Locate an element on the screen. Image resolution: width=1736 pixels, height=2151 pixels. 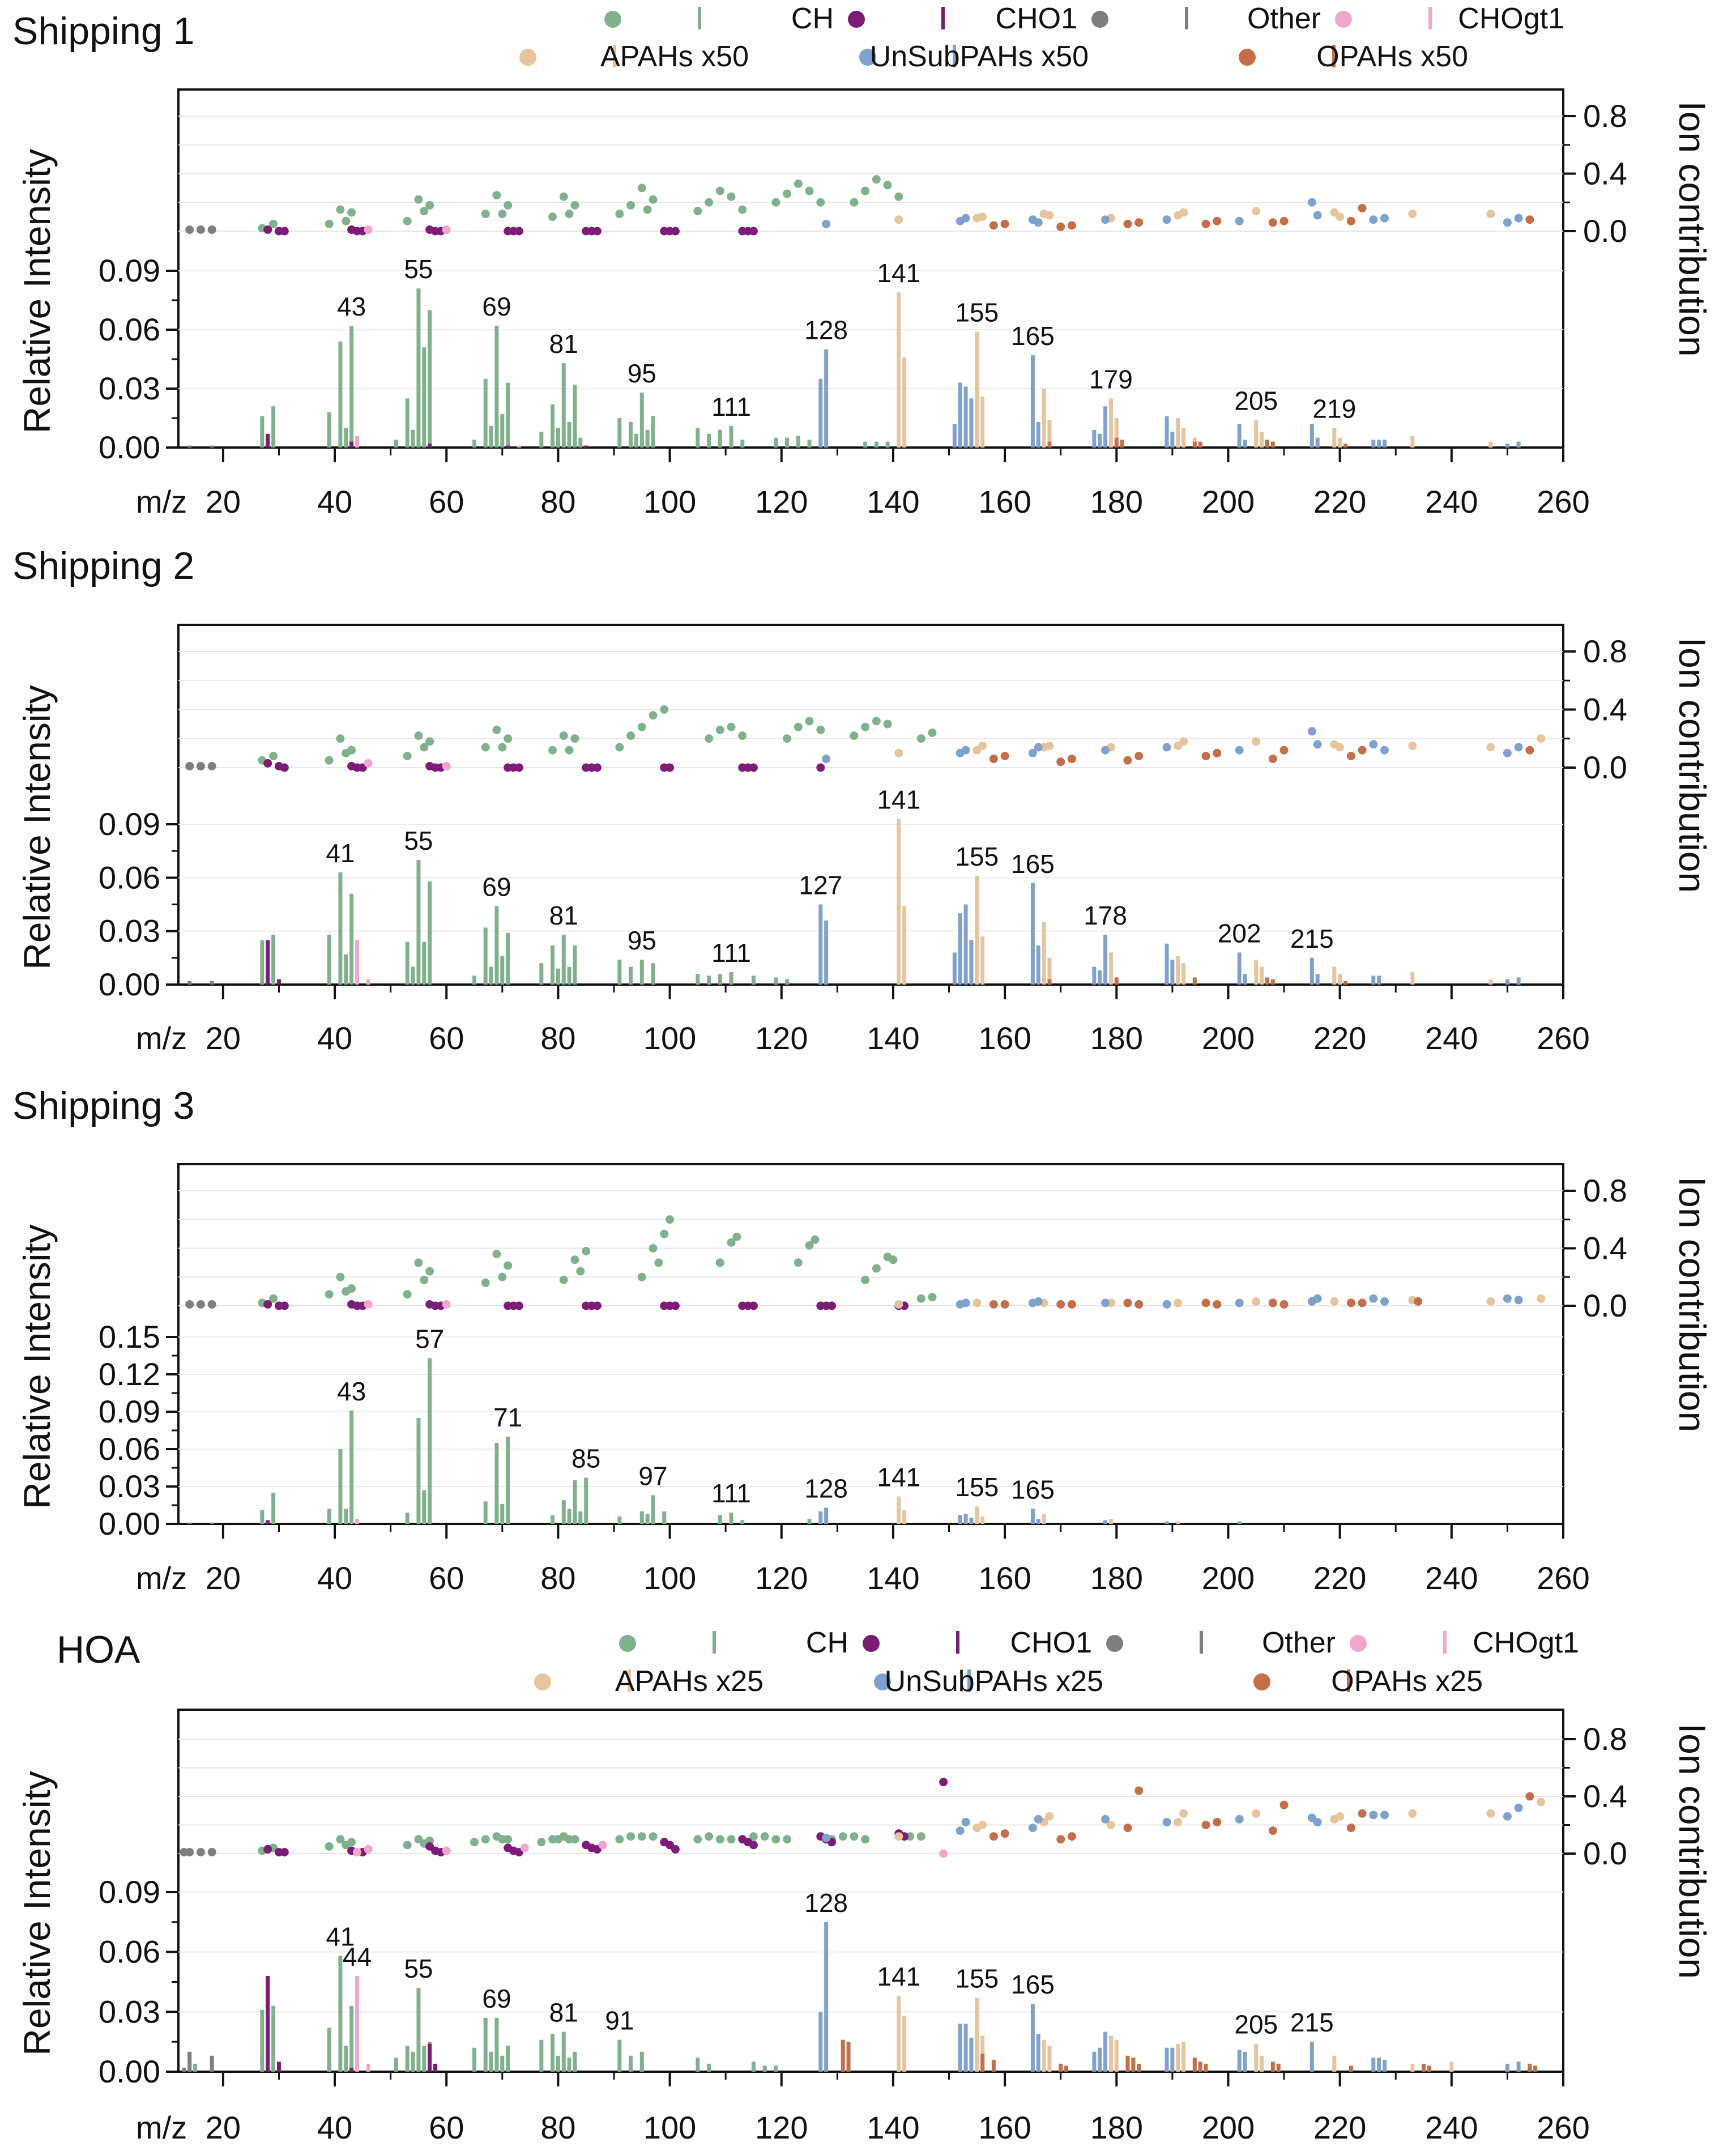
peak-label-mz-219: 219 is located at coordinates (1334, 408).